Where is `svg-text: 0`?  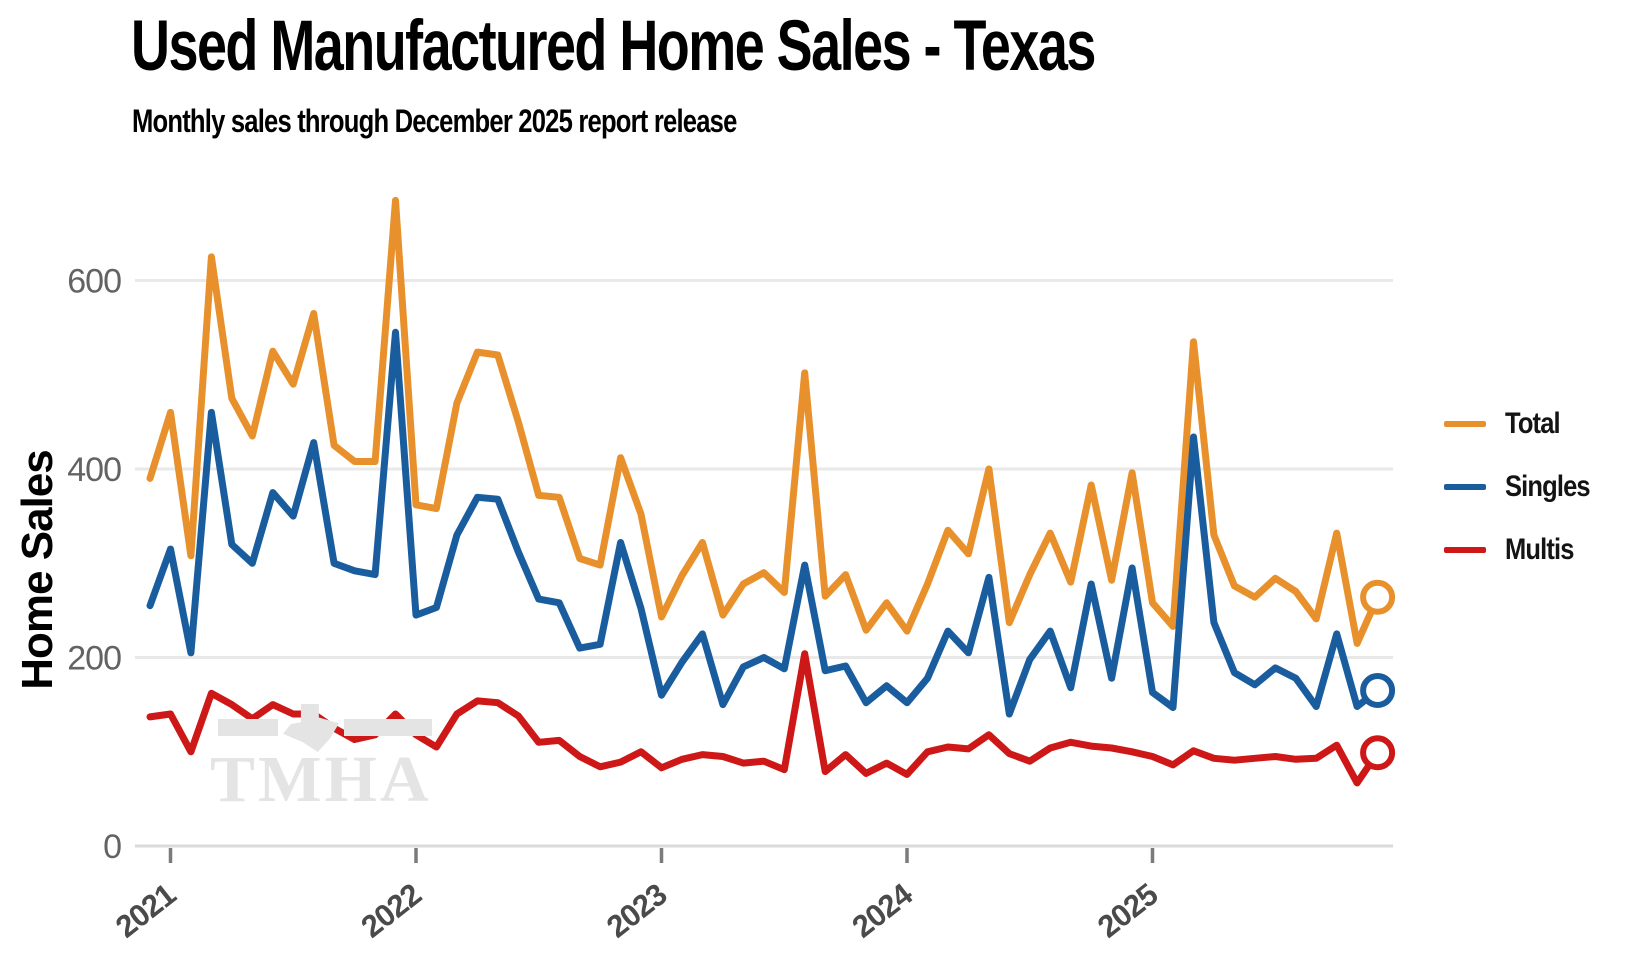 svg-text: 0 is located at coordinates (112, 847).